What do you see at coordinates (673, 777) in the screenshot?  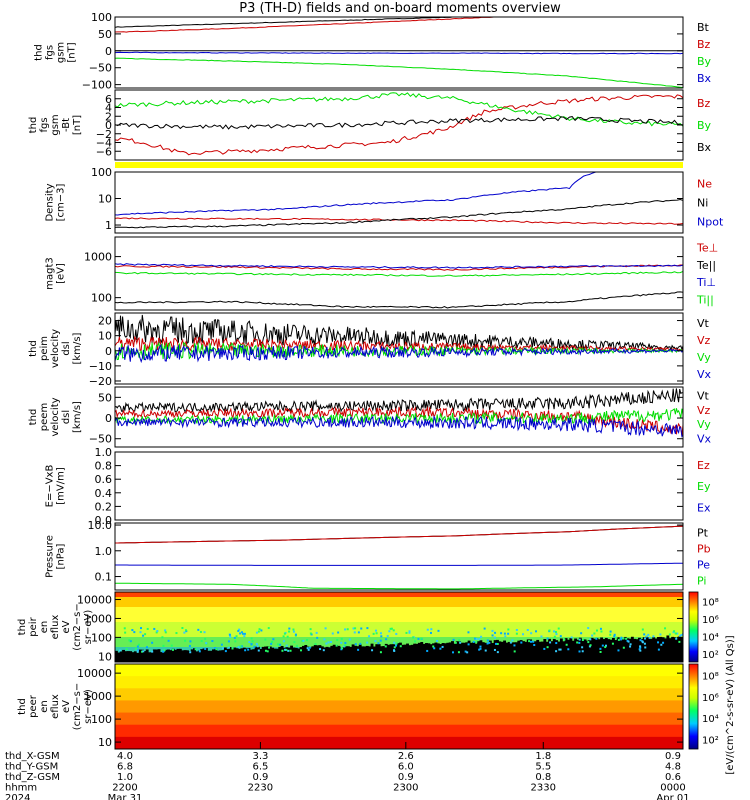 I see `x-axis-value: 0.6` at bounding box center [673, 777].